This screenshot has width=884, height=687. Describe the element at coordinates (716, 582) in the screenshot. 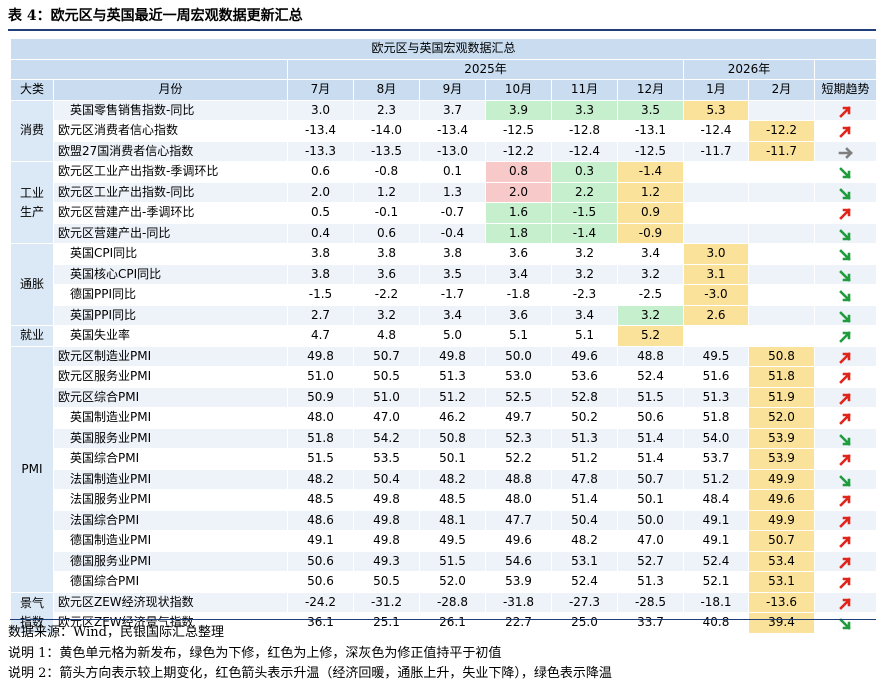

I see `value-cell: 52.1` at that location.